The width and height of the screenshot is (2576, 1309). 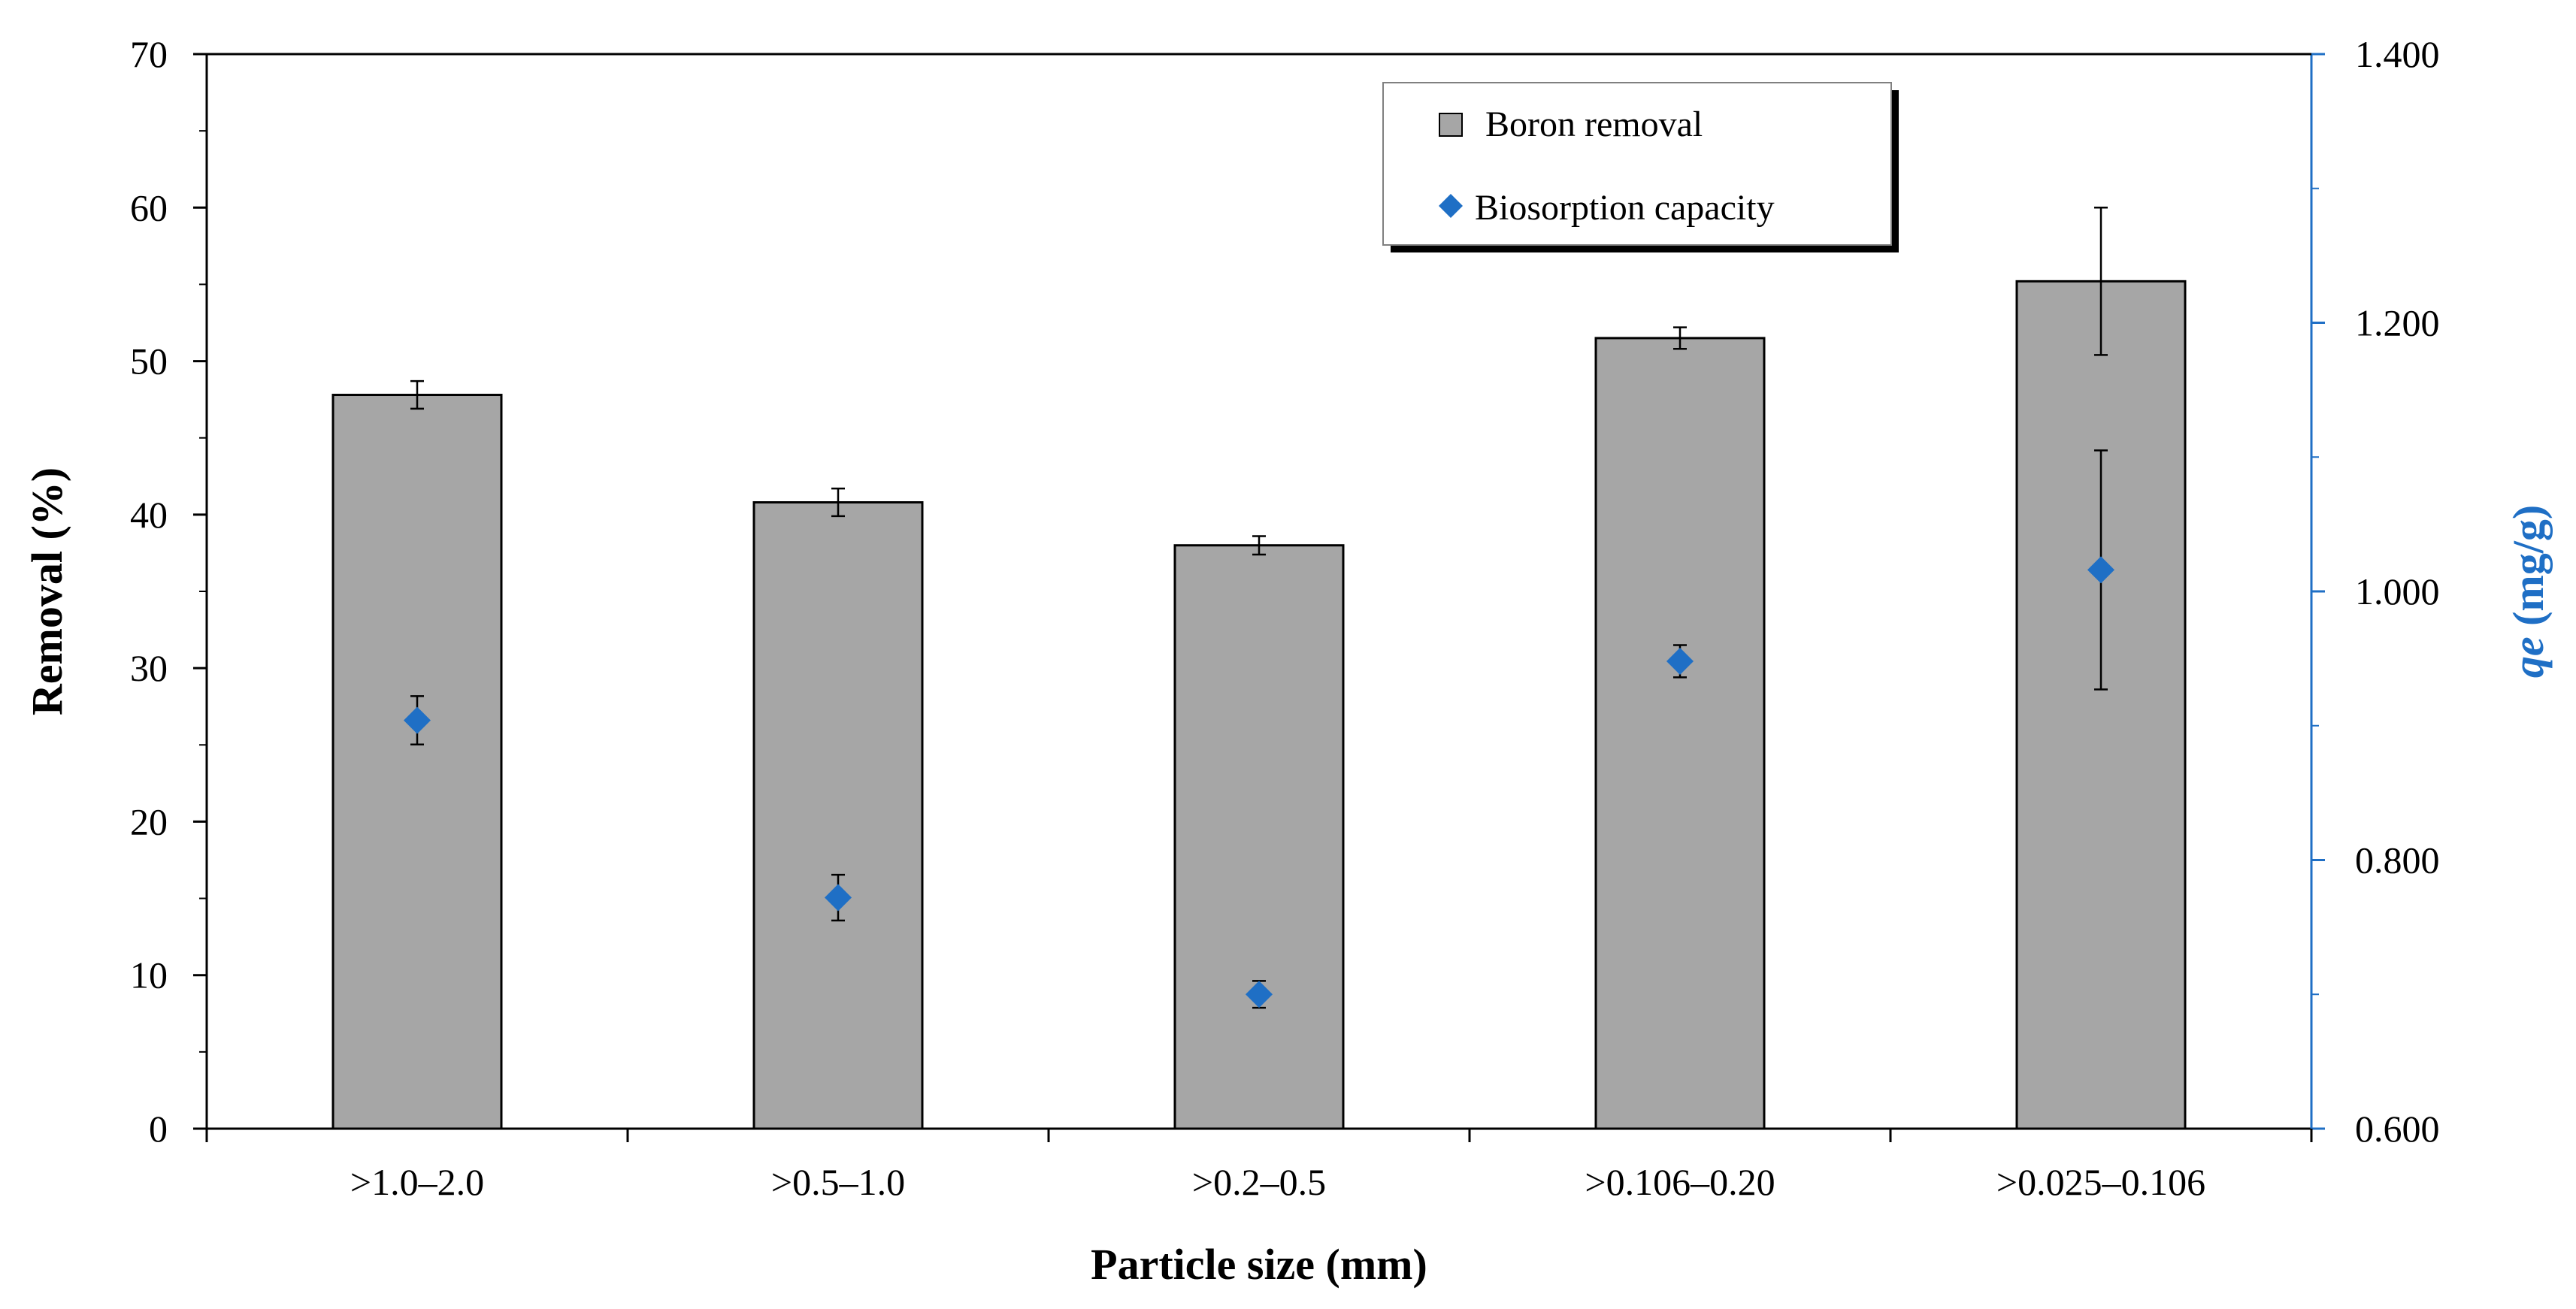 I want to click on y-tick-label: 60, so click(x=149, y=207).